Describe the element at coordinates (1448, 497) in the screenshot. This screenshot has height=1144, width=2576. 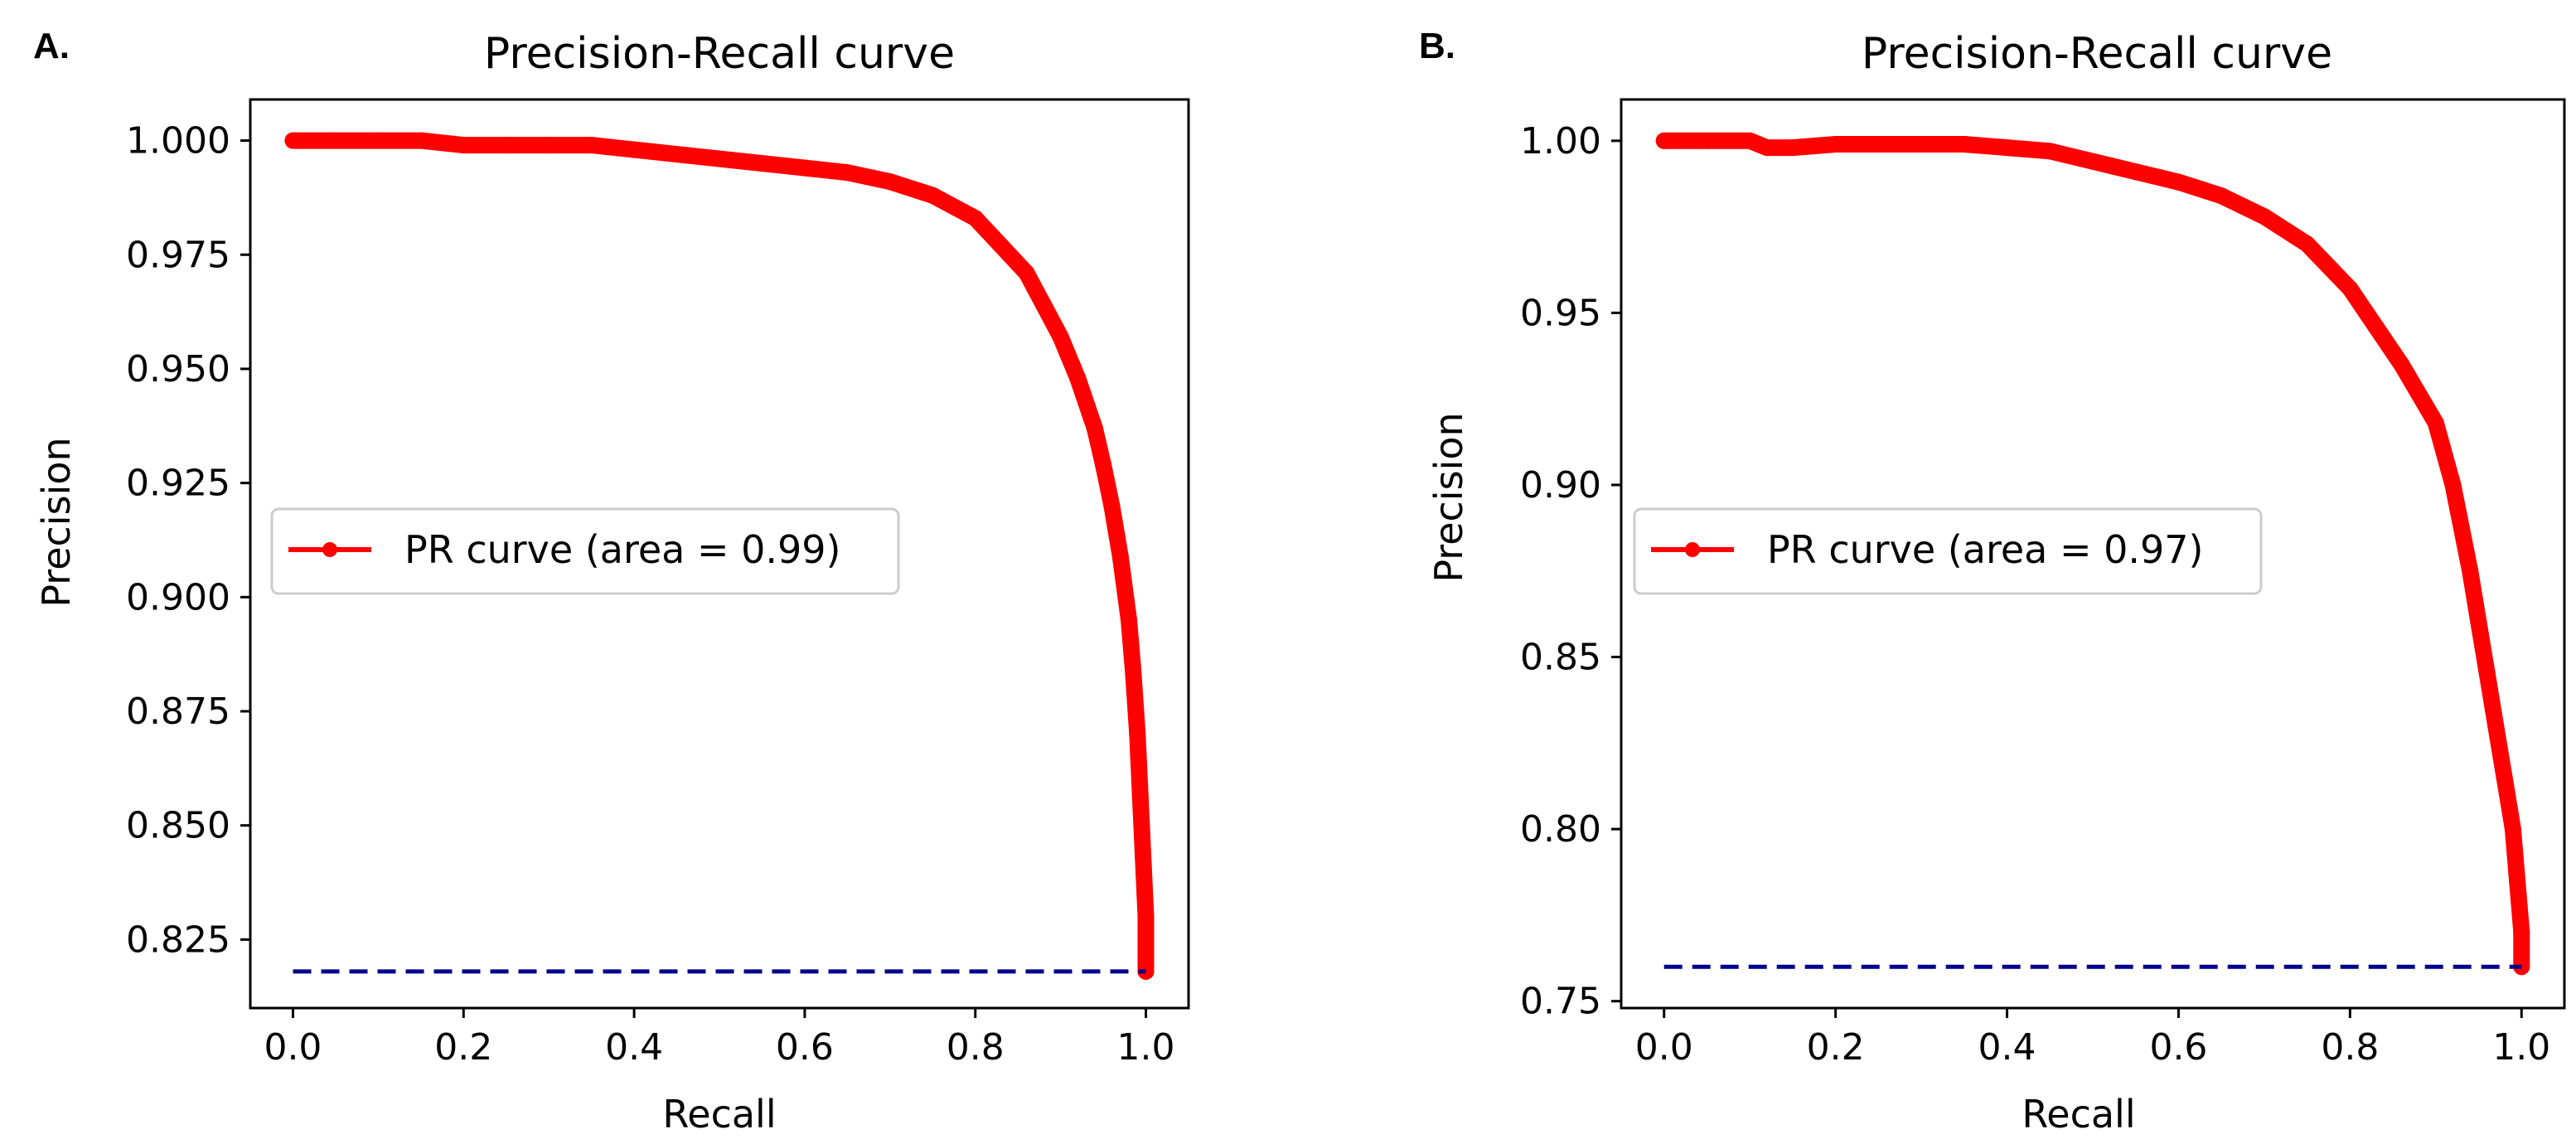
I see `panel-b-y-axis-label: Precision` at that location.